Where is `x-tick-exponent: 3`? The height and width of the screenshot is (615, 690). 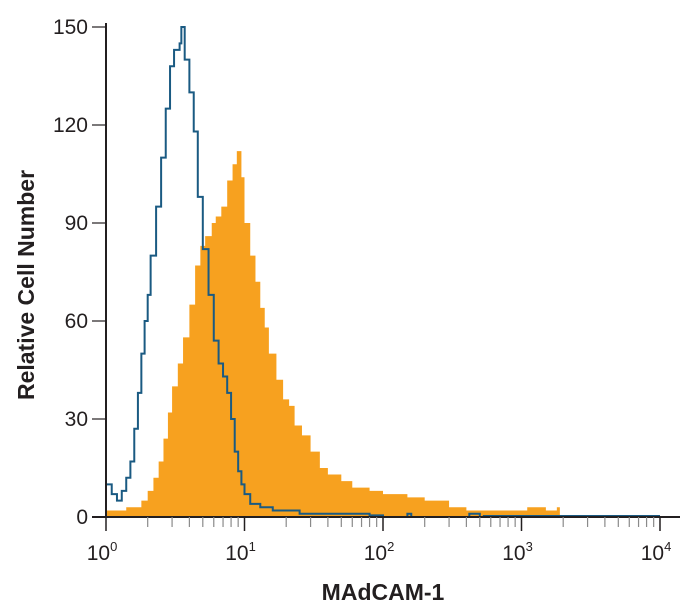 x-tick-exponent: 3 is located at coordinates (529, 546).